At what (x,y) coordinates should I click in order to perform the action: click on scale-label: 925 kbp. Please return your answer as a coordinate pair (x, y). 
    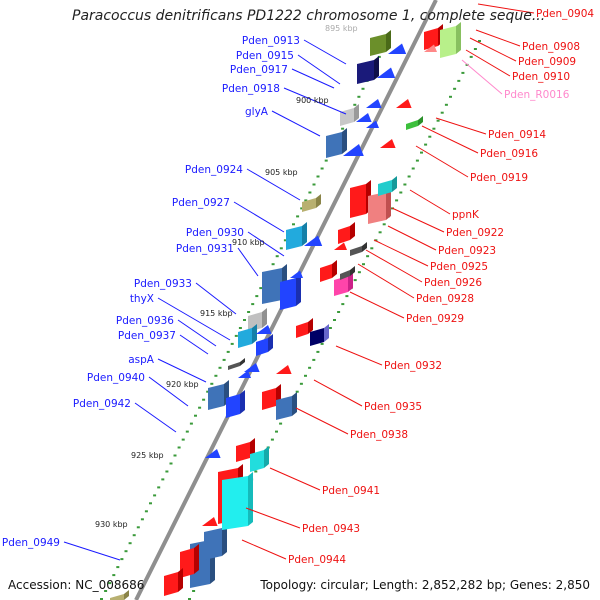
    Looking at the image, I should click on (147, 455).